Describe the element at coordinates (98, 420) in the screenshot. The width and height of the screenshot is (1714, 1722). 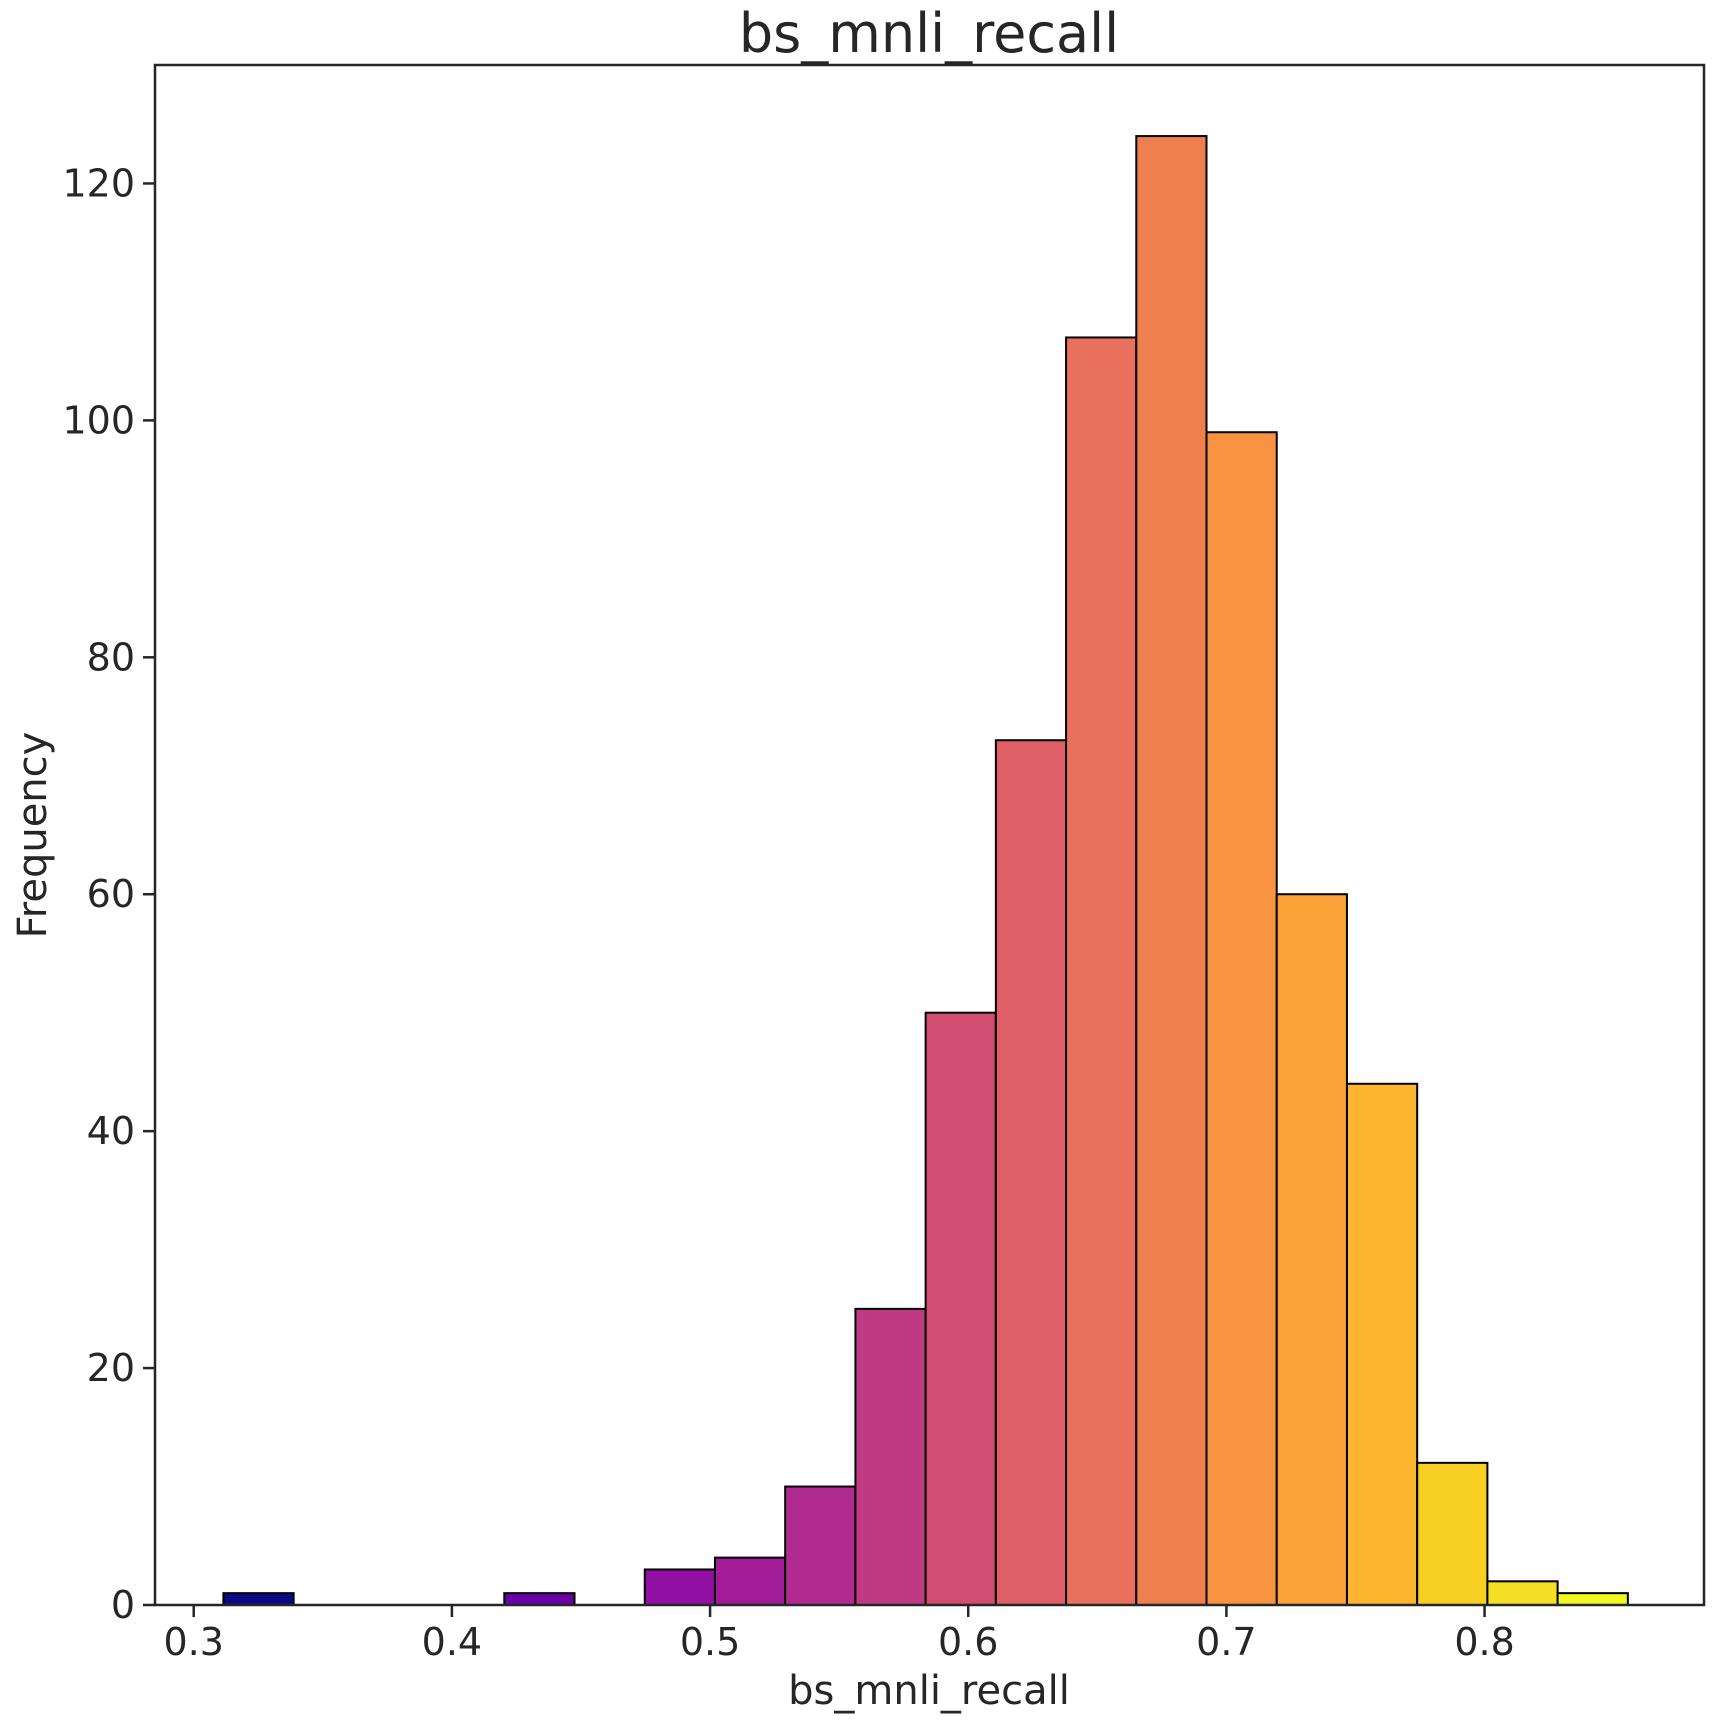
I see `y-tick-label: 100` at that location.